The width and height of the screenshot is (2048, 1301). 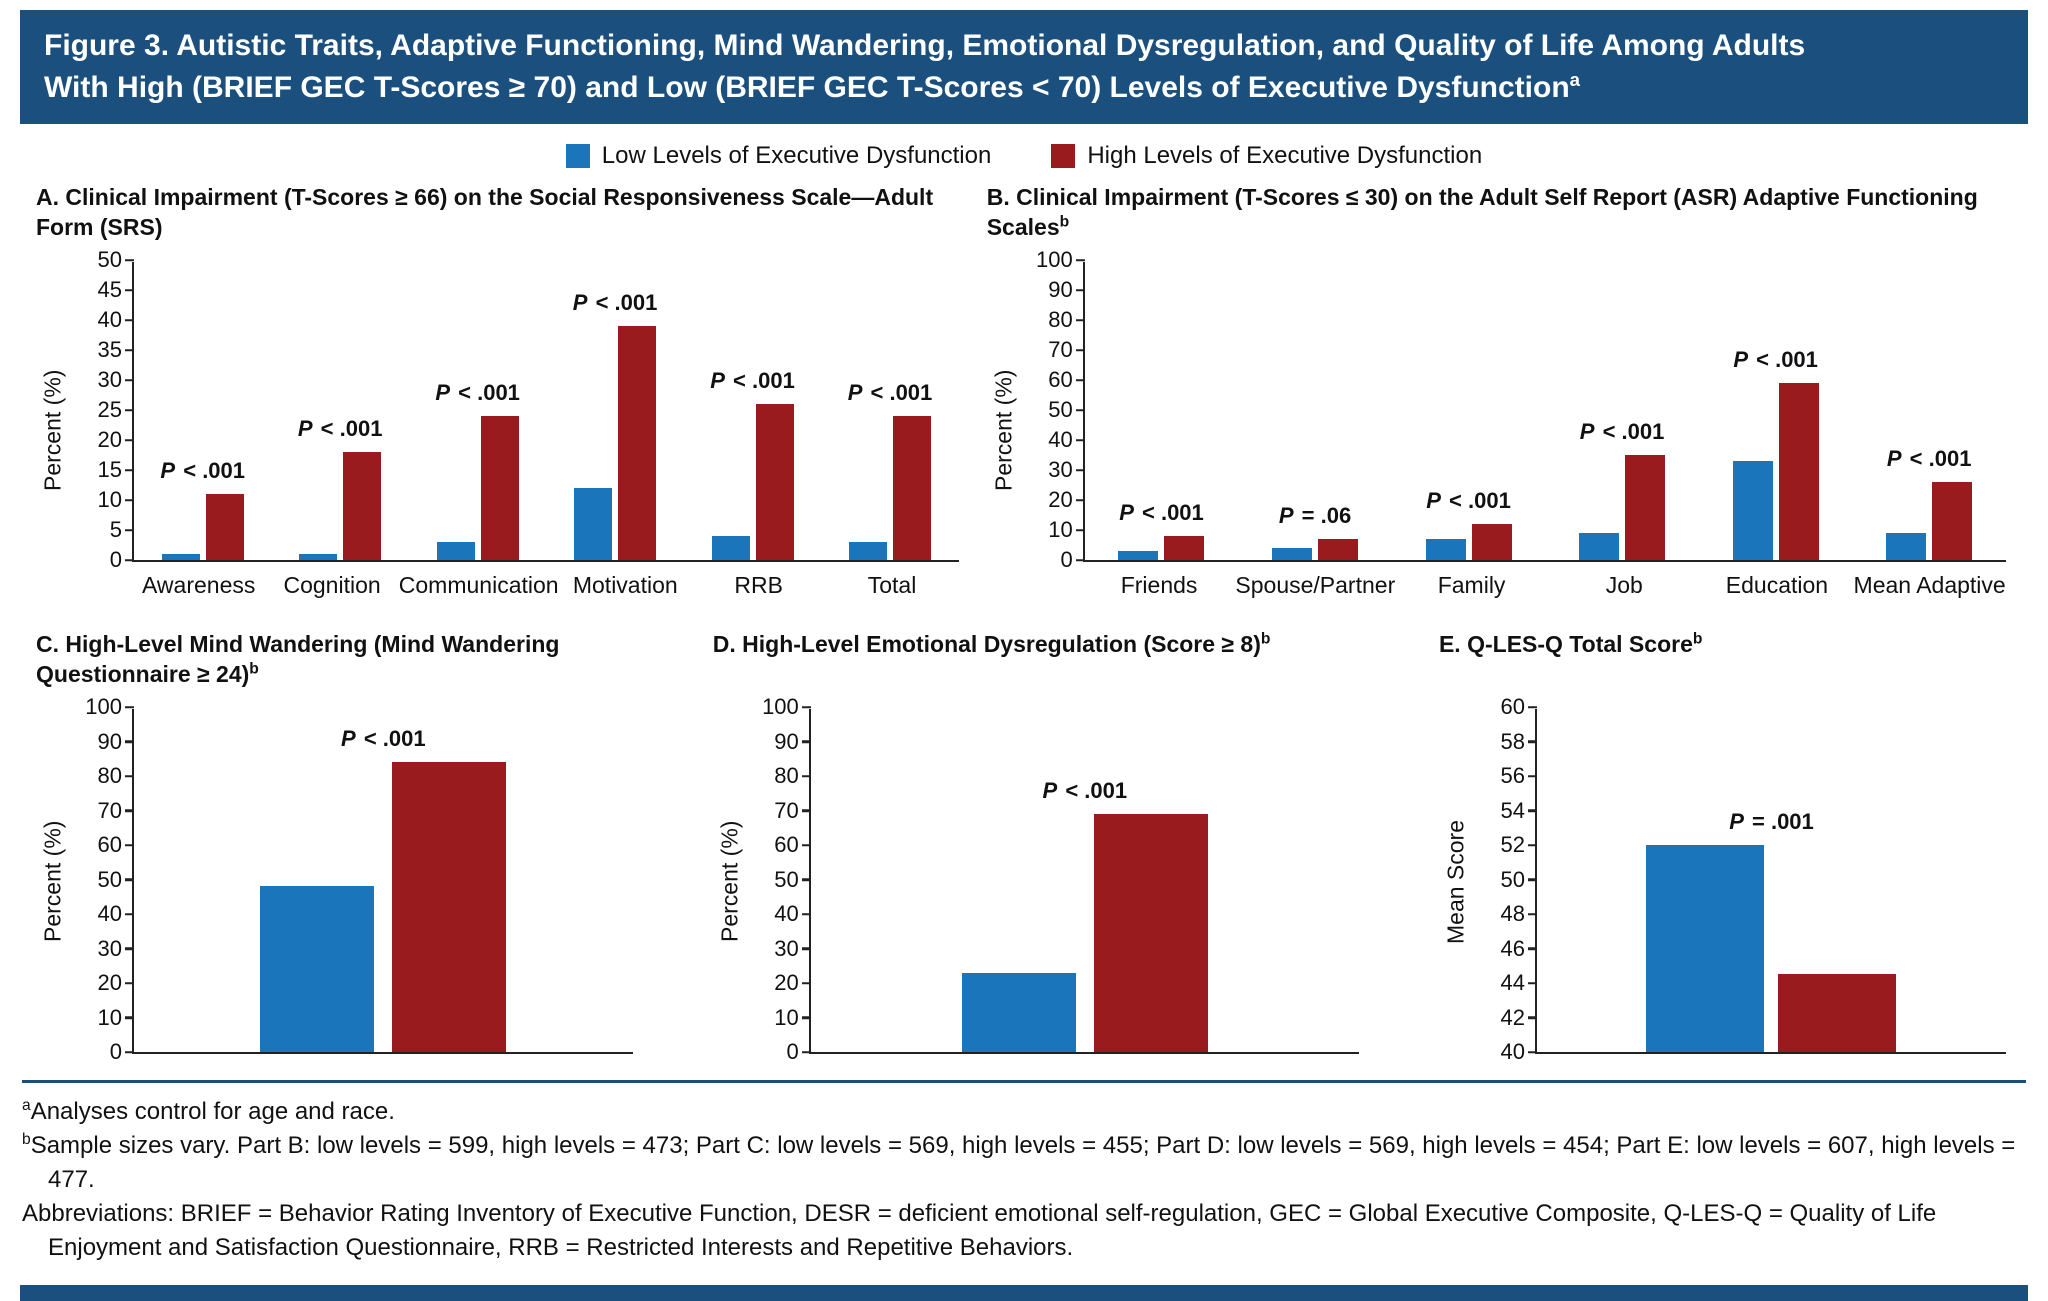 I want to click on y-tick-label: 45, so click(x=109, y=289).